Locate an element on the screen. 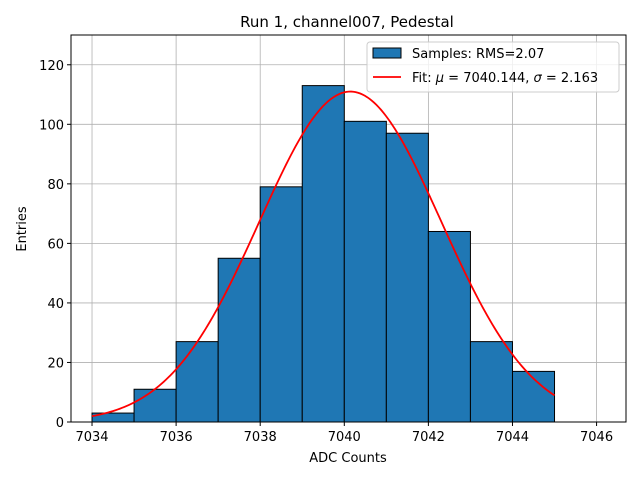 This screenshot has width=640, height=480. legend-samples-swatch is located at coordinates (387, 53).